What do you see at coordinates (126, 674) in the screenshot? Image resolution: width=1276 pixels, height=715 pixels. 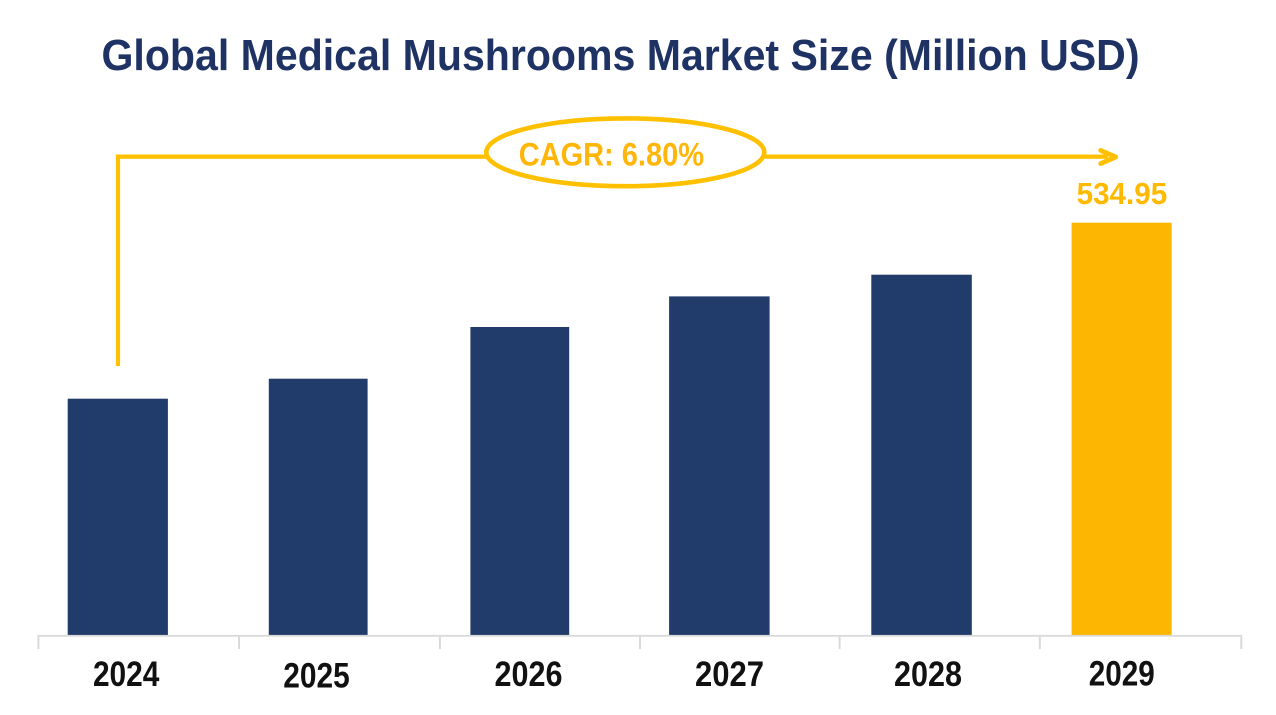 I see `svg-text: 2024` at bounding box center [126, 674].